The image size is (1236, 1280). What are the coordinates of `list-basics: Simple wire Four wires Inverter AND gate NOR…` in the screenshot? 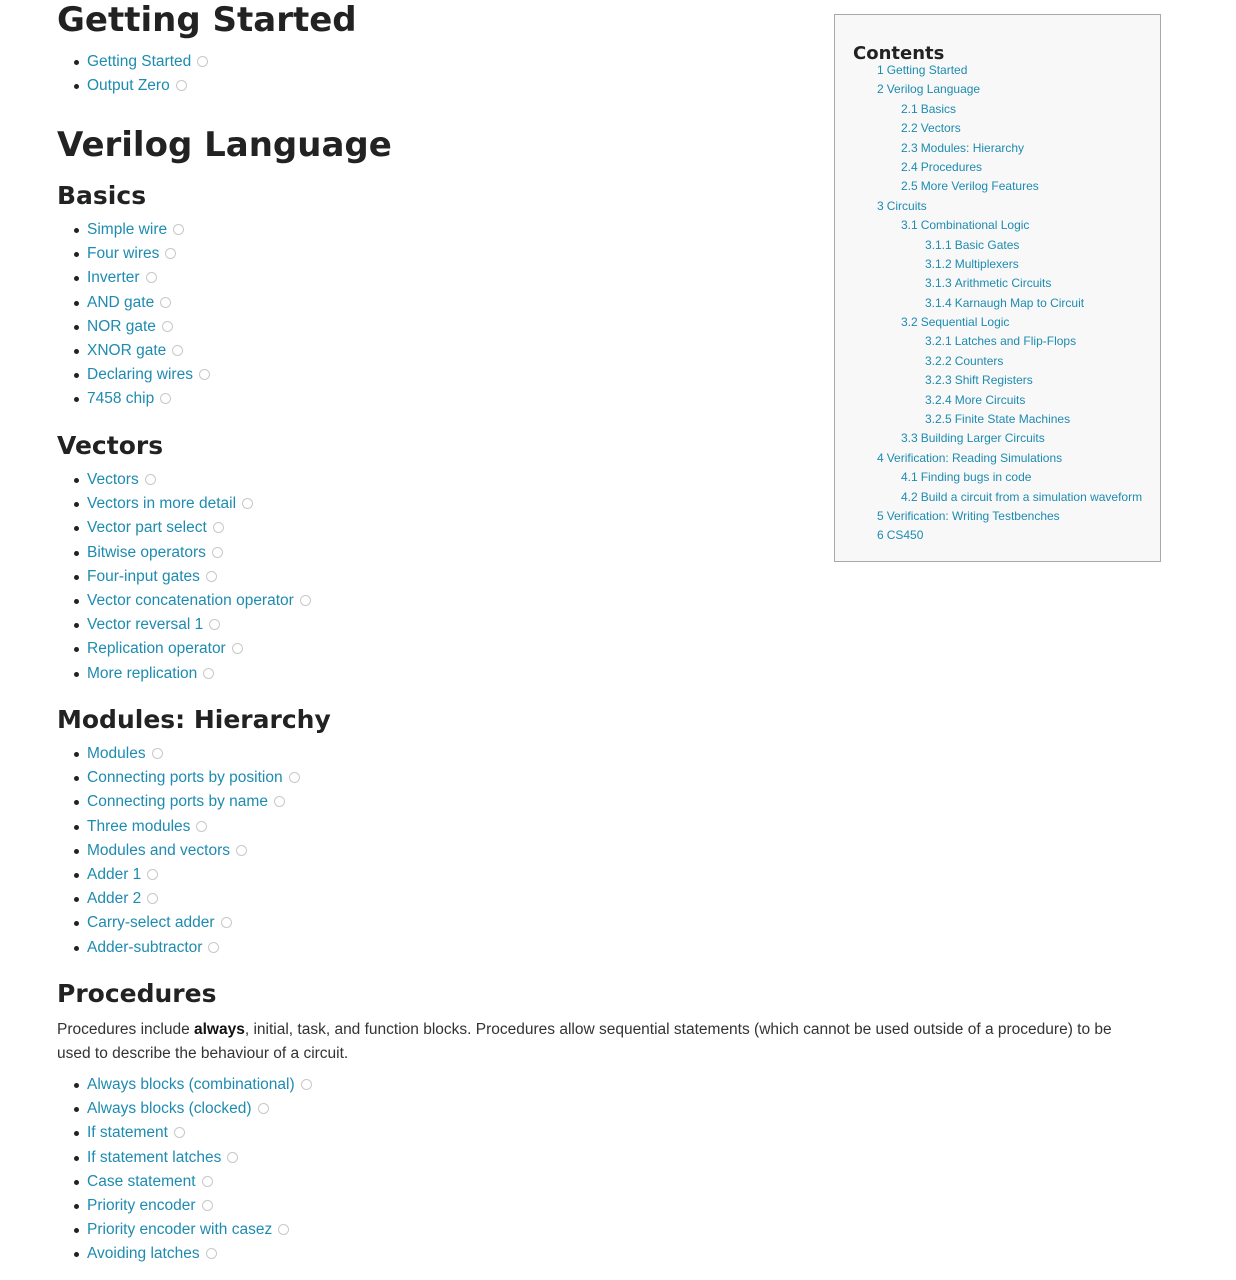 It's located at (133, 315).